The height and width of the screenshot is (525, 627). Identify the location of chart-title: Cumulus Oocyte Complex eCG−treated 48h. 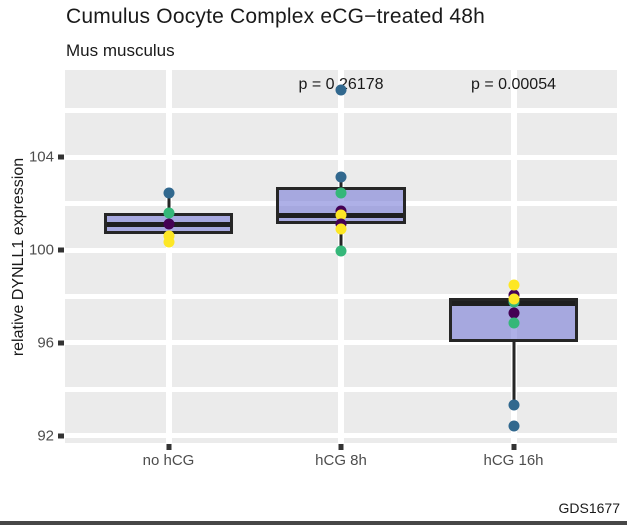
(276, 16).